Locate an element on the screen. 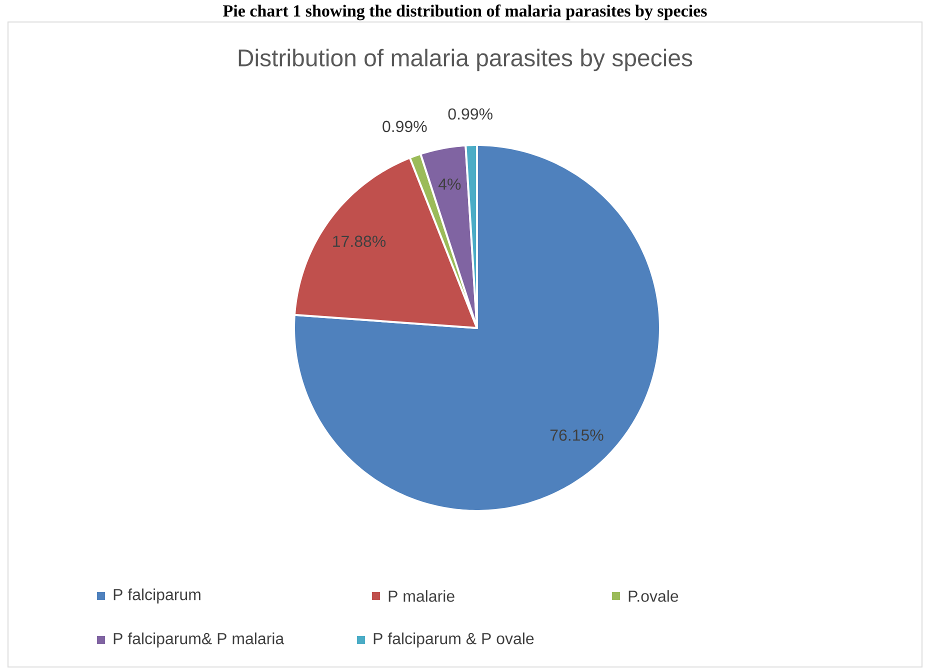  chart-title: Distribution of malaria parasites by species is located at coordinates (465, 60).